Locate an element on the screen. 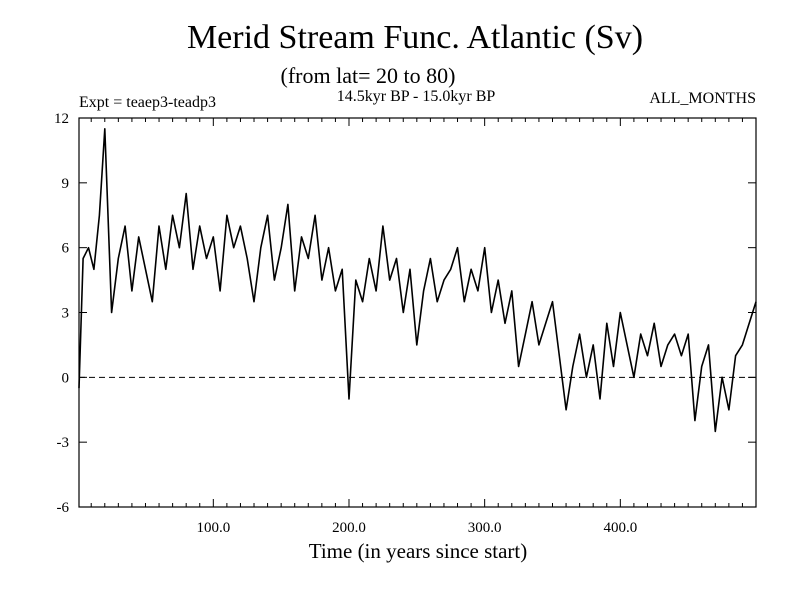 The height and width of the screenshot is (600, 800). x-tick-label: 100.0 is located at coordinates (213, 528).